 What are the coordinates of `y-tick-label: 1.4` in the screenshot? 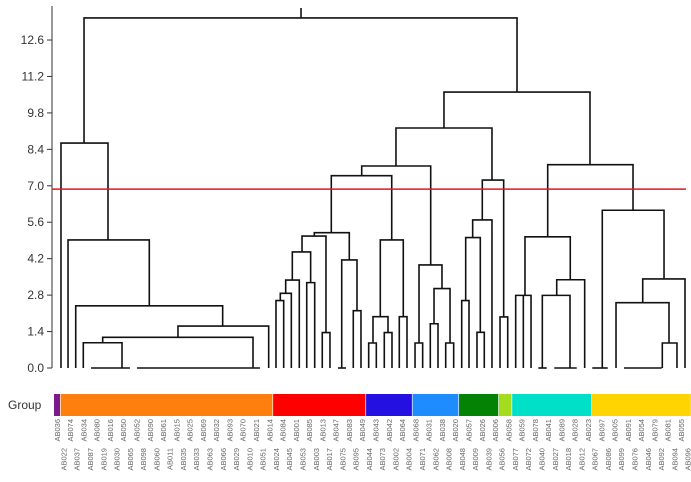 It's located at (35, 332).